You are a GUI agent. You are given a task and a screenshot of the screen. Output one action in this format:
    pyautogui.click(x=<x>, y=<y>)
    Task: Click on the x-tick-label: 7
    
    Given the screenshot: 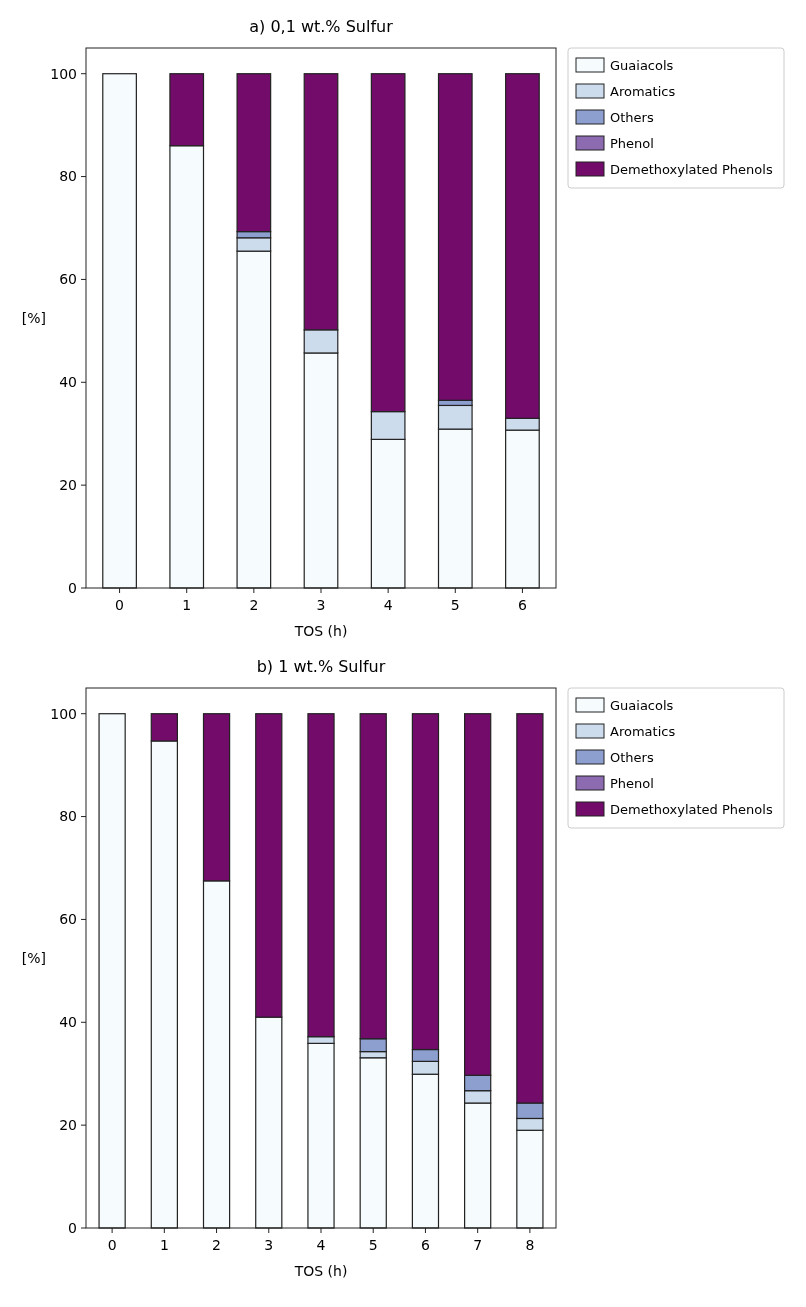 What is the action you would take?
    pyautogui.click(x=478, y=1245)
    